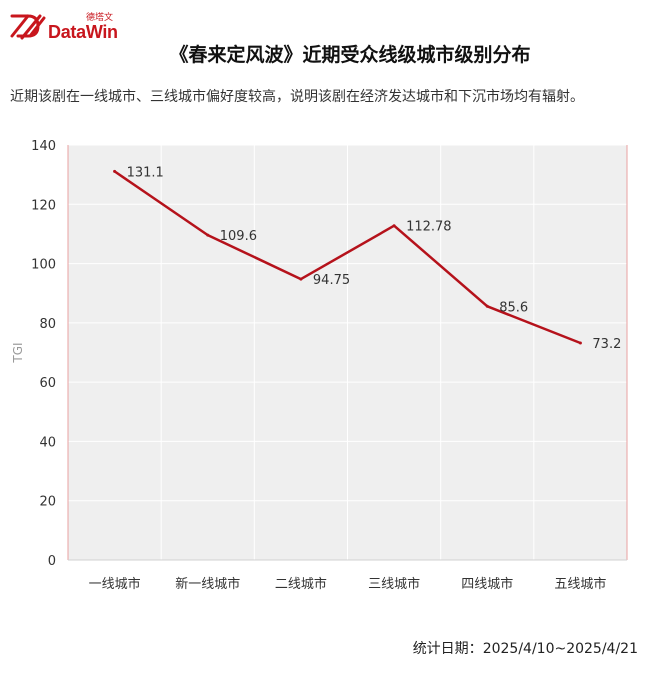  Describe the element at coordinates (207, 584) in the screenshot. I see `x-tick-label: 新一线城市` at that location.